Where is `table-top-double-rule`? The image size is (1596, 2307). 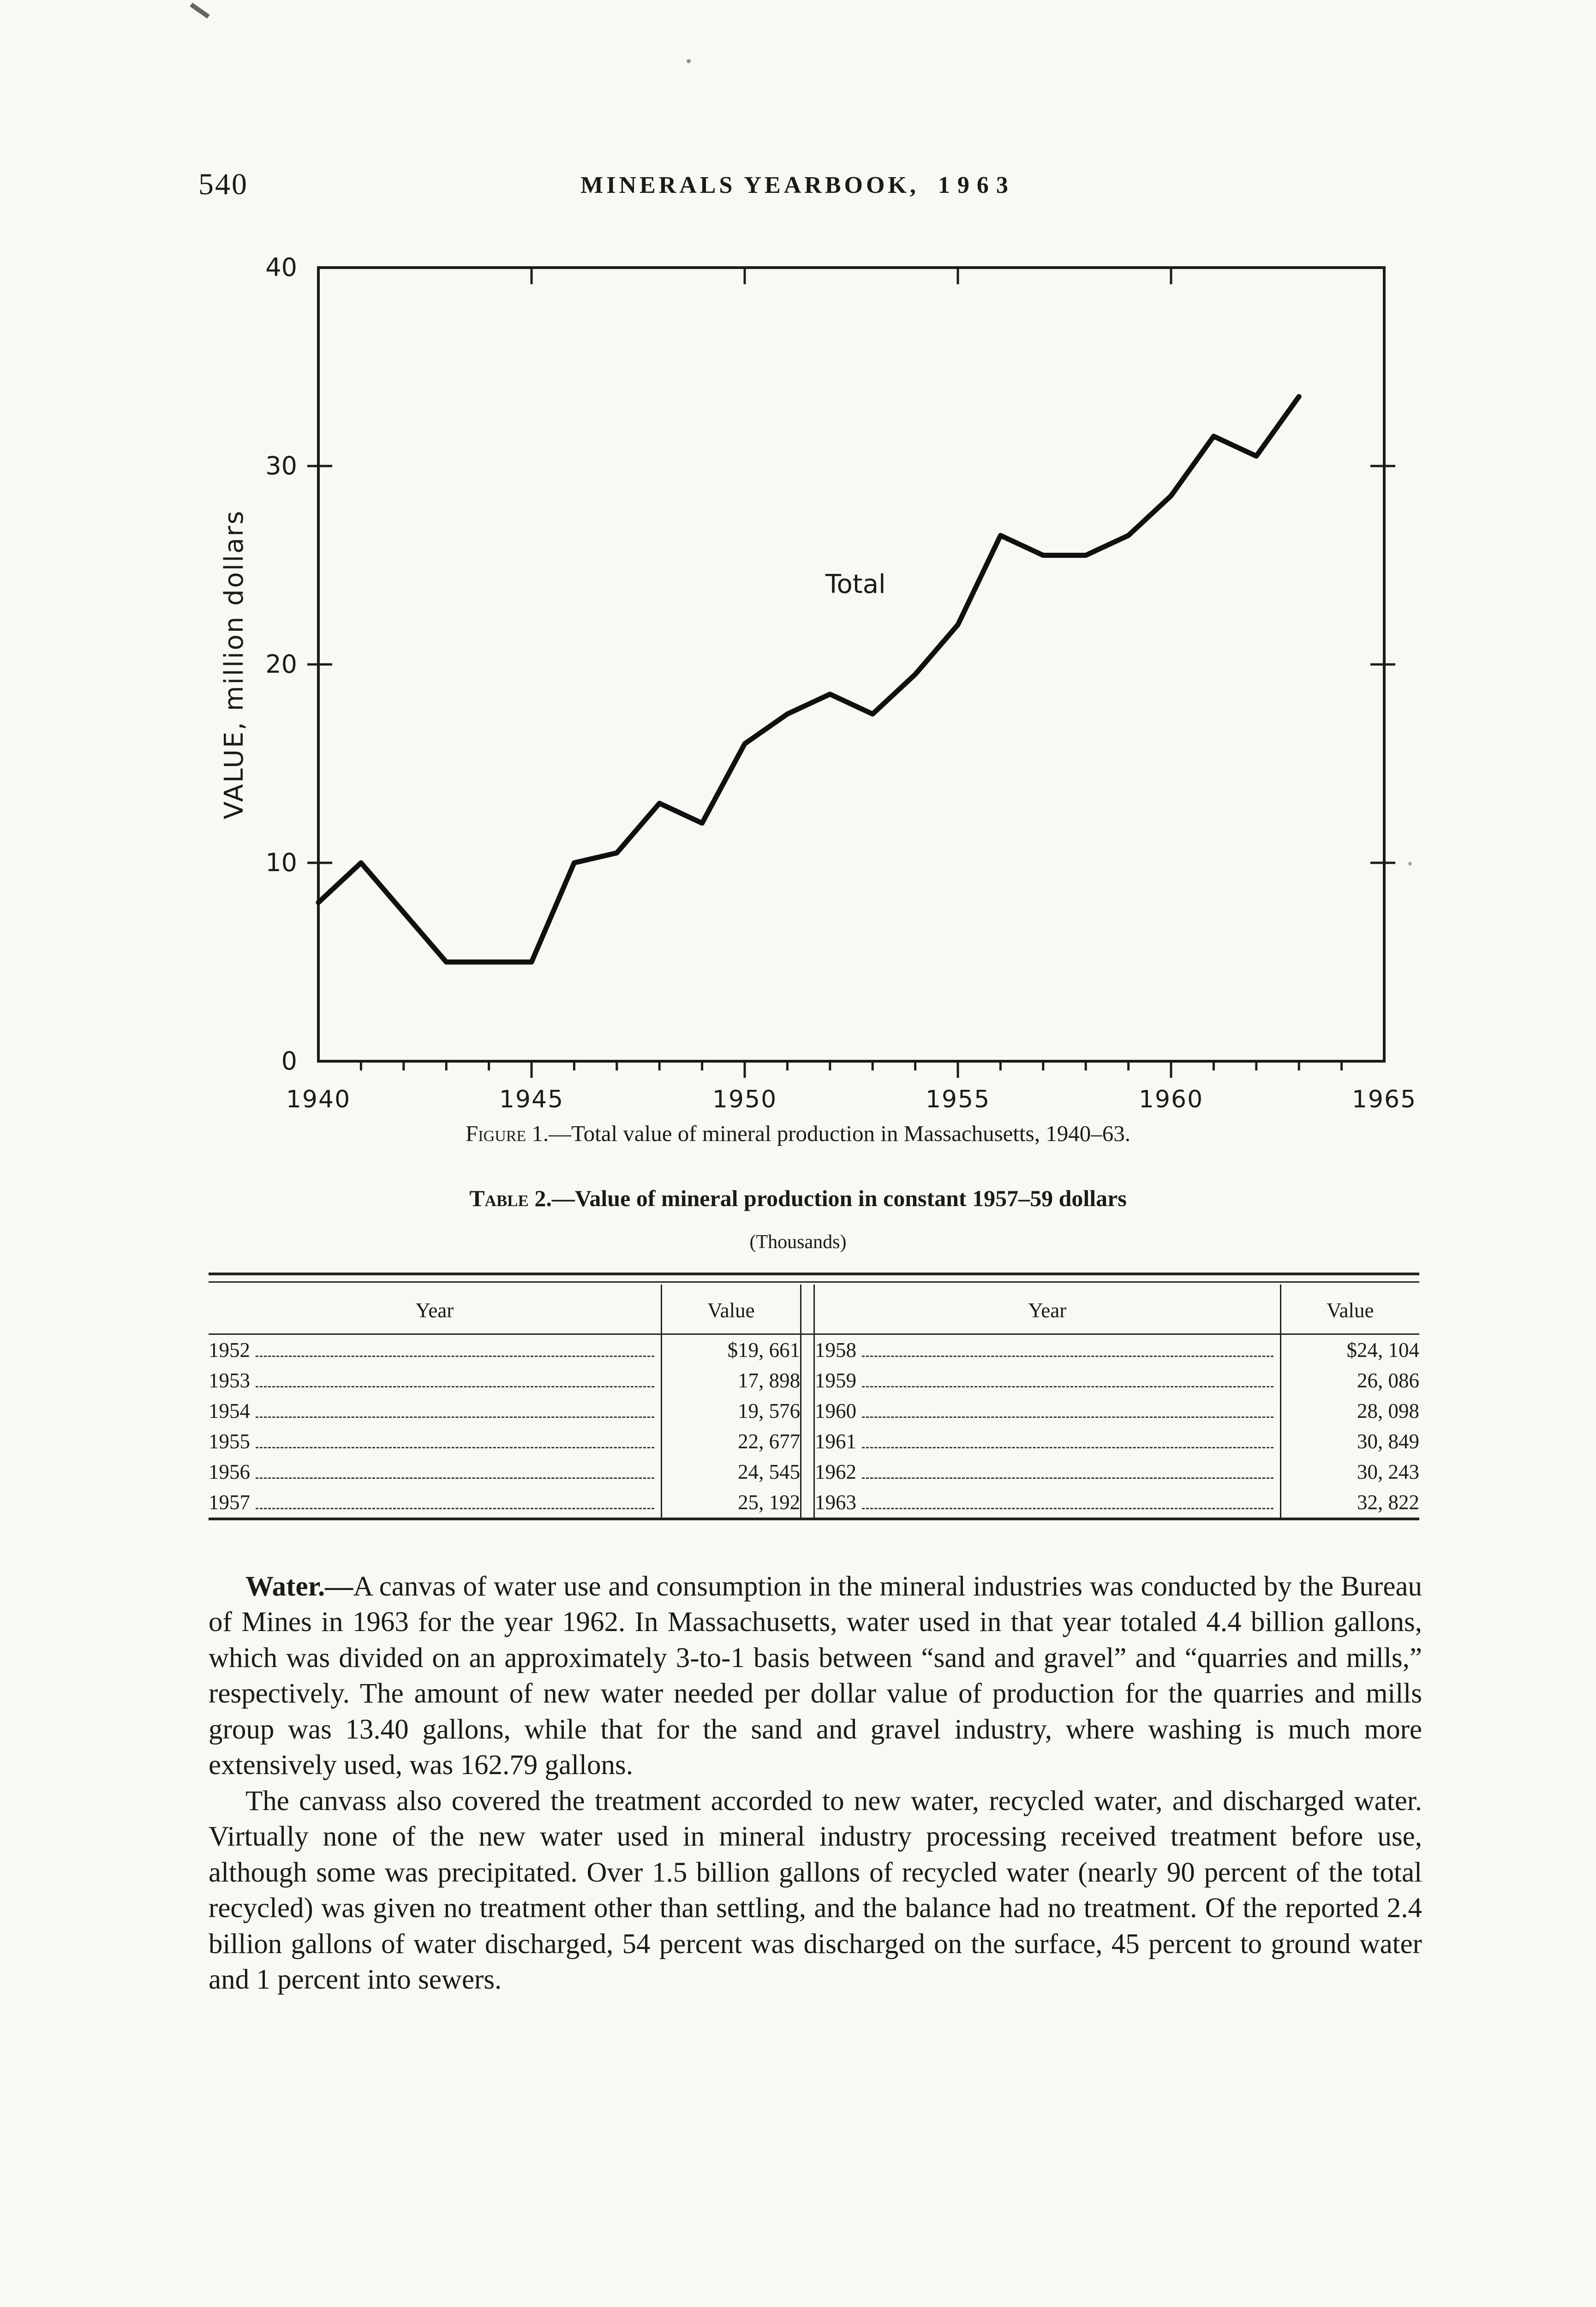 table-top-double-rule is located at coordinates (814, 1278).